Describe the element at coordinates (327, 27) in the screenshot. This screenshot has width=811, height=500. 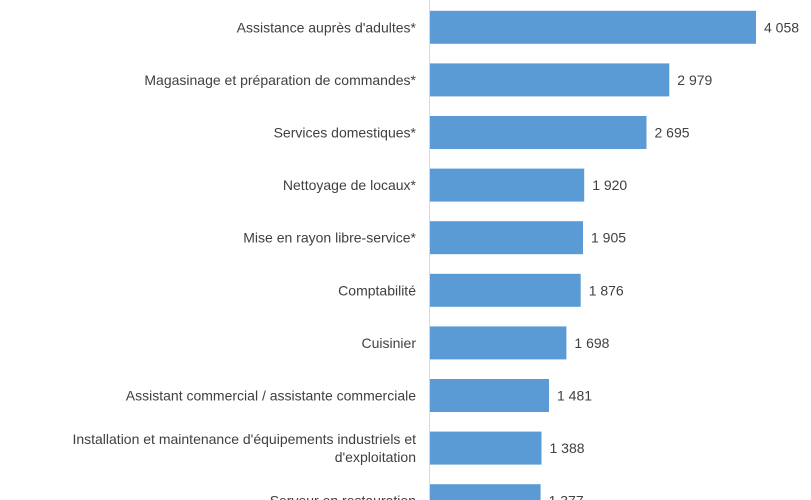
I see `category-label: Assistance auprès d'adultes*` at that location.